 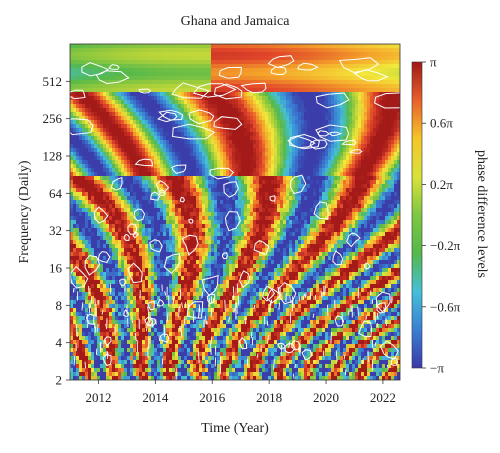 What do you see at coordinates (59, 380) in the screenshot?
I see `y-tick-label: 2` at bounding box center [59, 380].